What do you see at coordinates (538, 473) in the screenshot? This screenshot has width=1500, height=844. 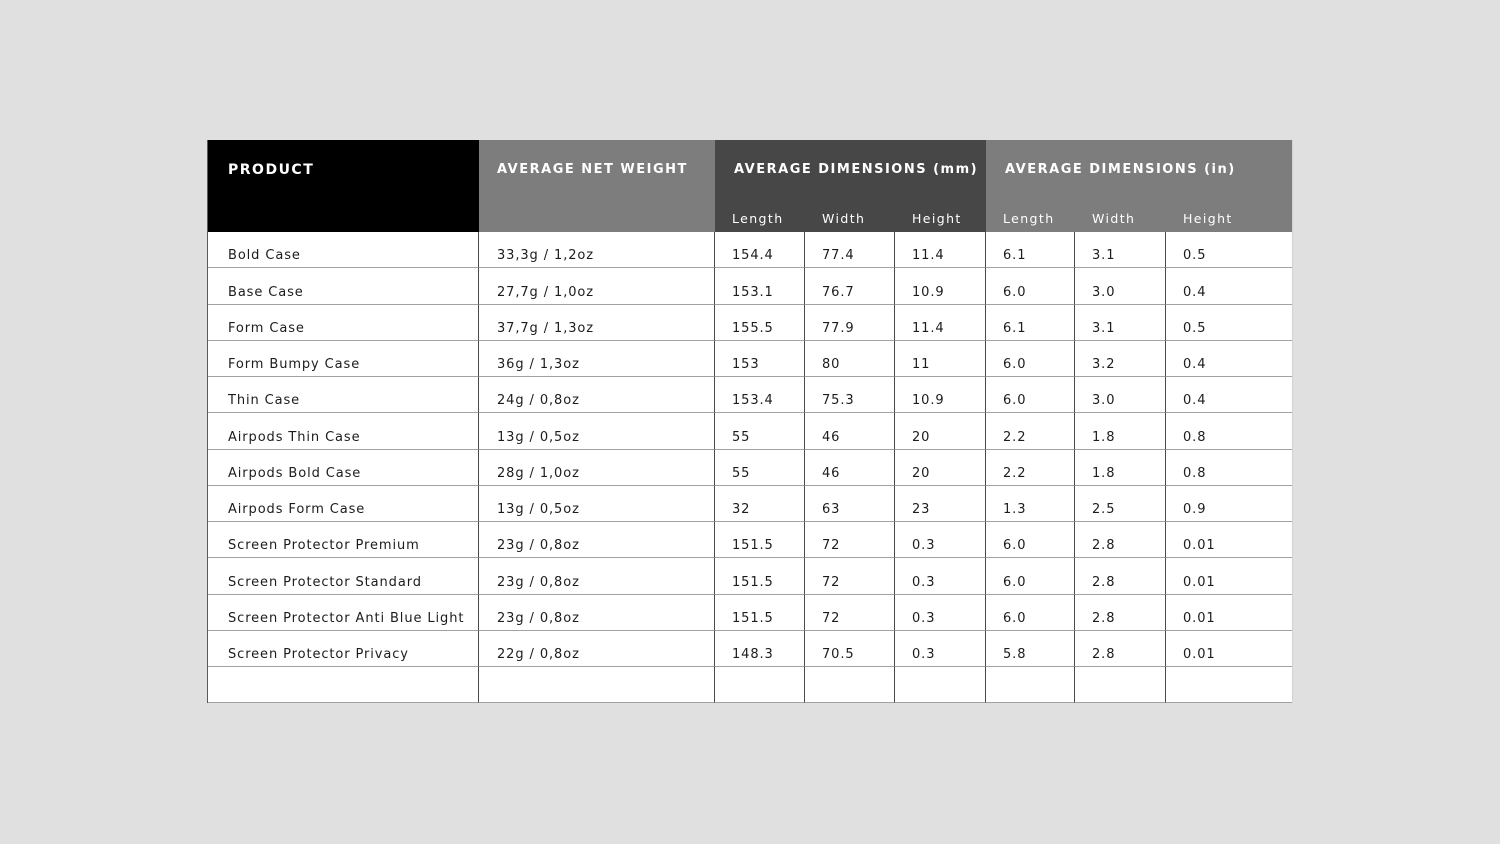 I see `net-weight-cell-text: 28g / 1,0oz` at bounding box center [538, 473].